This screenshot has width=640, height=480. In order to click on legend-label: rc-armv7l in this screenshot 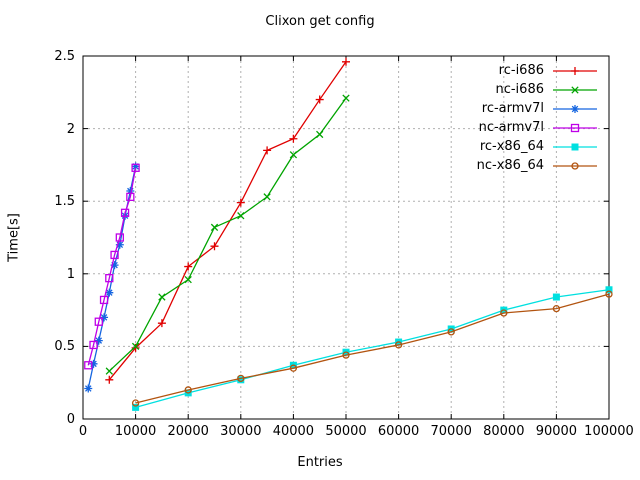, I will do `click(512, 108)`.